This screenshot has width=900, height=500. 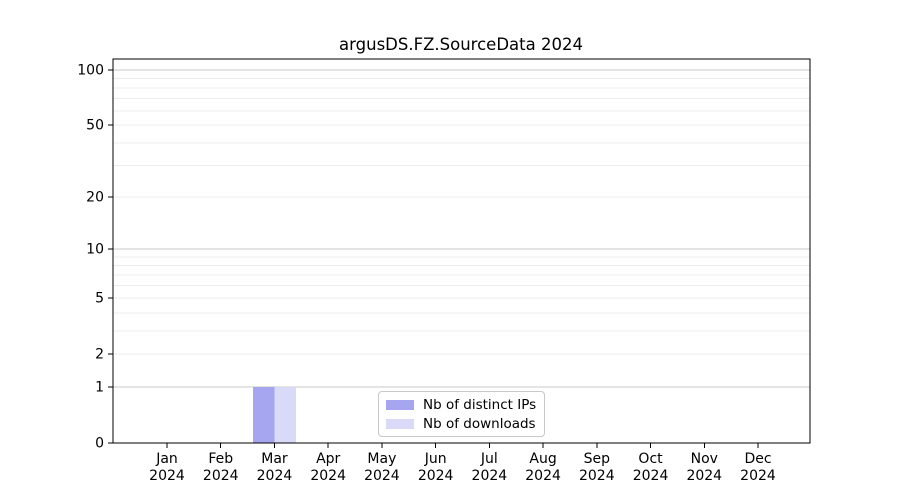 I want to click on x-tick-label: Sep, so click(x=597, y=459).